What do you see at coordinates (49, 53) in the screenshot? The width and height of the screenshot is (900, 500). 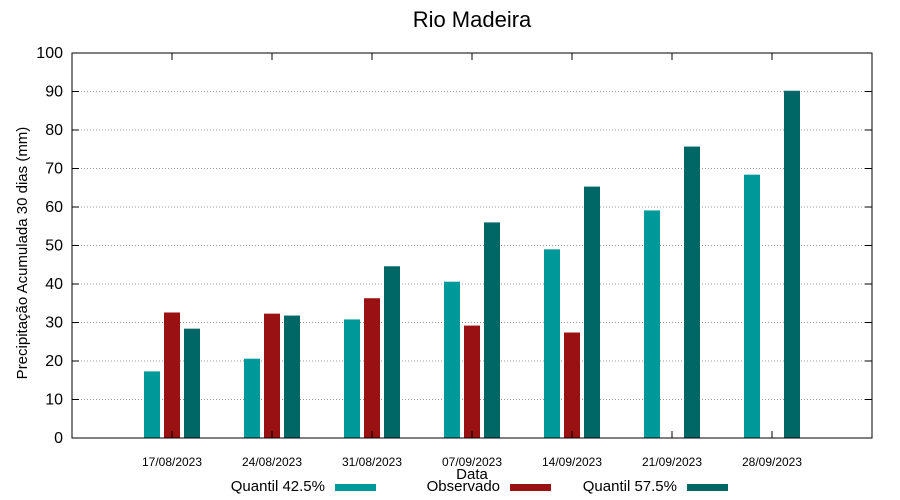 I see `y-tick-label: 100` at bounding box center [49, 53].